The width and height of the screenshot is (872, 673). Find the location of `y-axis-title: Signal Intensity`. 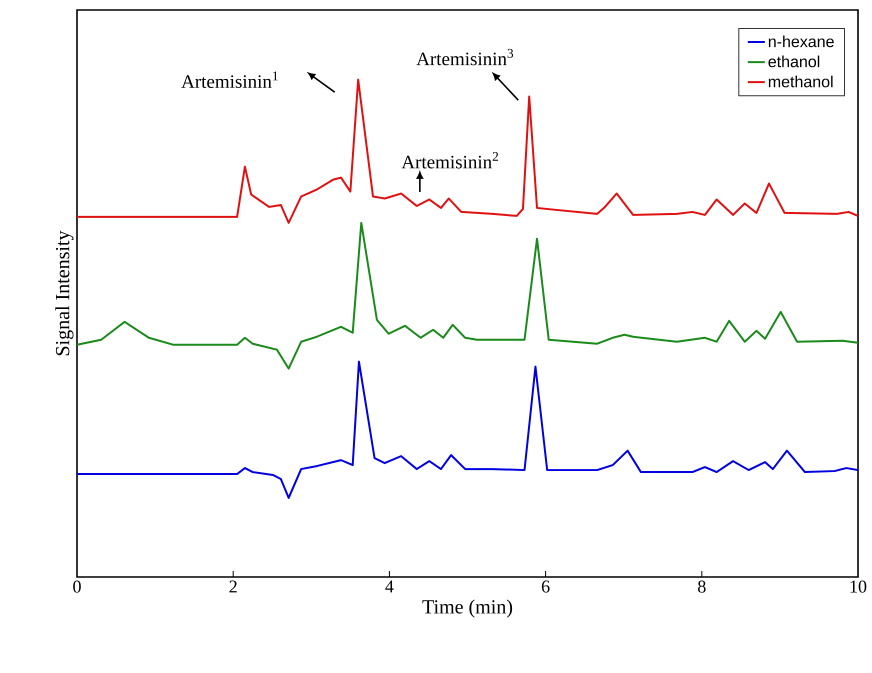

y-axis-title: Signal Intensity is located at coordinates (64, 293).